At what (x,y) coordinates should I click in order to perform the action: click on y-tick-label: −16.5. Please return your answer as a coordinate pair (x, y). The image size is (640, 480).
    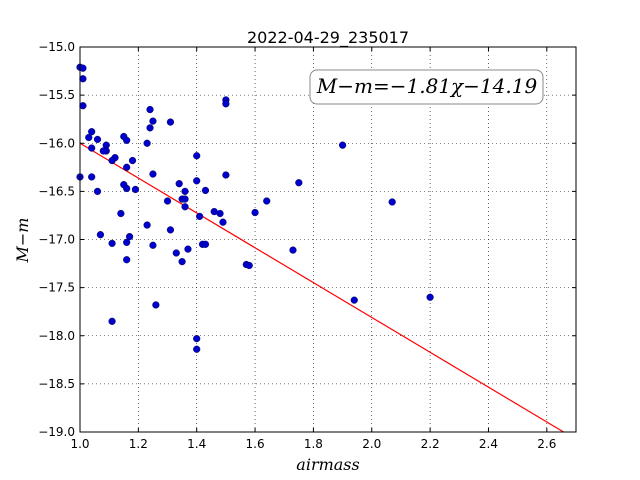
    Looking at the image, I should click on (56, 191).